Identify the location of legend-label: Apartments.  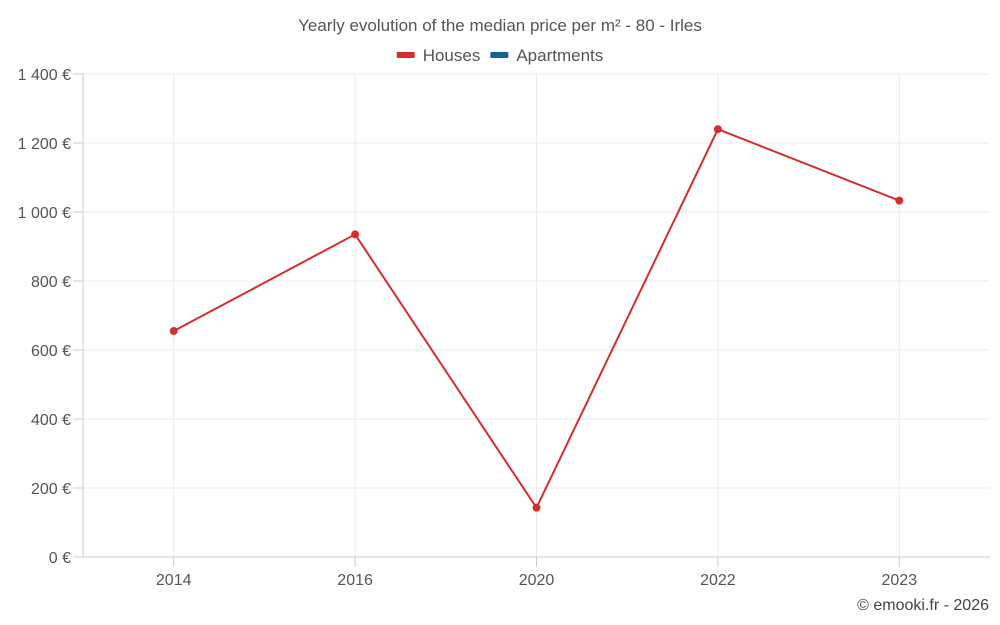
(559, 55).